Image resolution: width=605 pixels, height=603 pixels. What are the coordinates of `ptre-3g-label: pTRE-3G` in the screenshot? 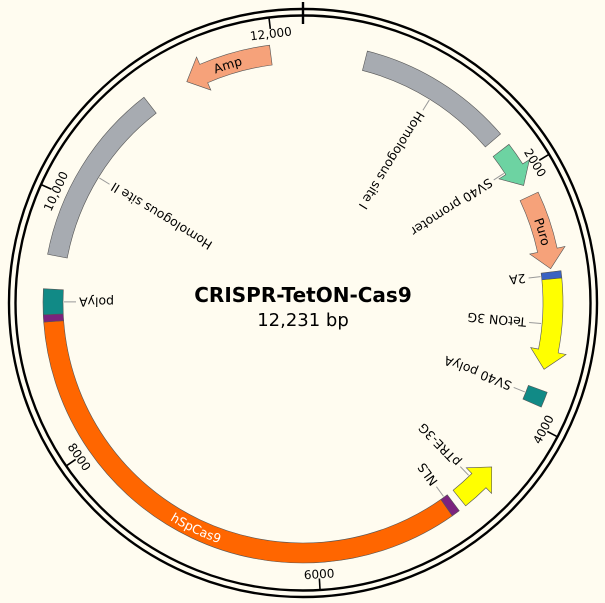 It's located at (439, 445).